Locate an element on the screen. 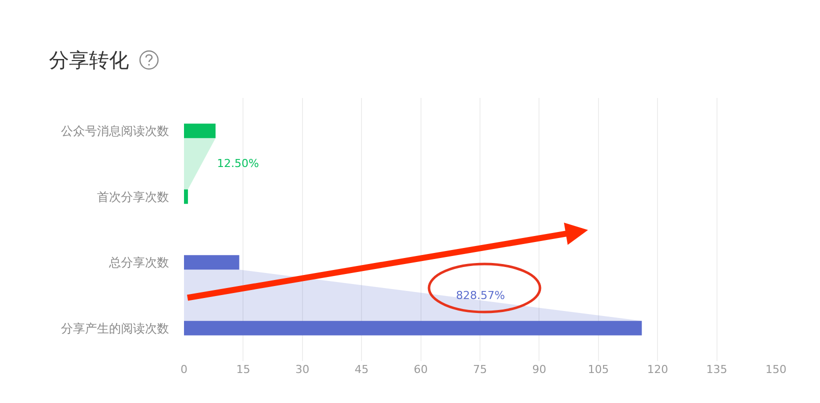 This screenshot has height=403, width=820. y-tick-label: 首次分享次数 is located at coordinates (133, 197).